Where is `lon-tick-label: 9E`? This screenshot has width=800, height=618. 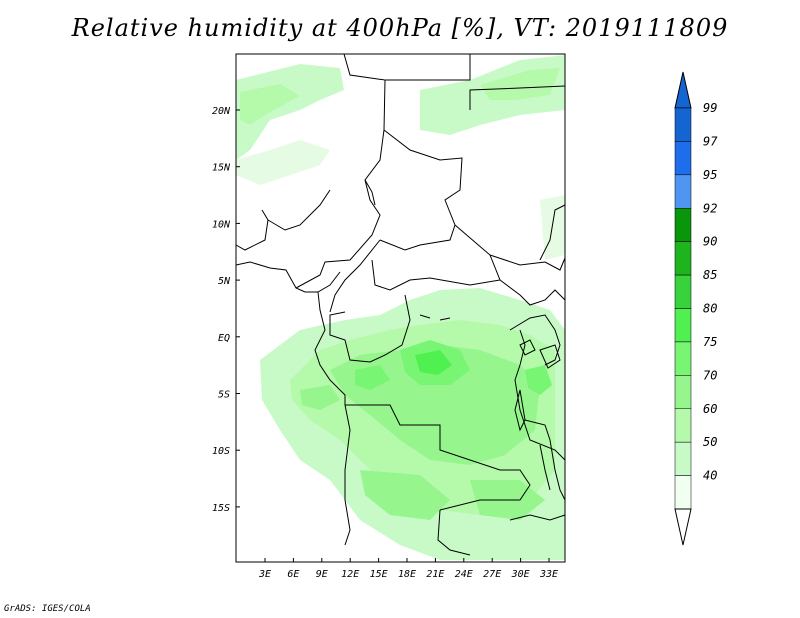 lon-tick-label: 9E is located at coordinates (322, 574).